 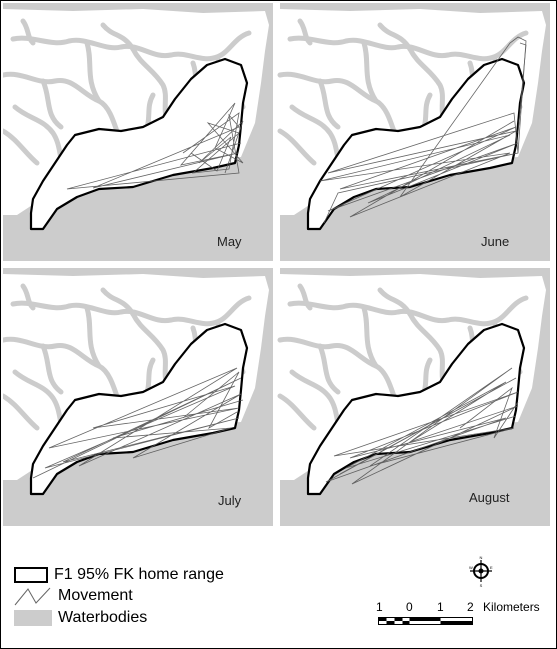 I want to click on waterbodies-swatch, so click(x=33, y=618).